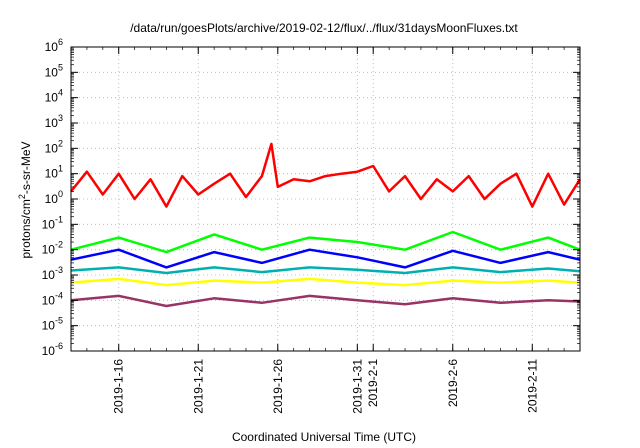 This screenshot has width=640, height=448. I want to click on x-tick-label: 2019-1-16, so click(119, 386).